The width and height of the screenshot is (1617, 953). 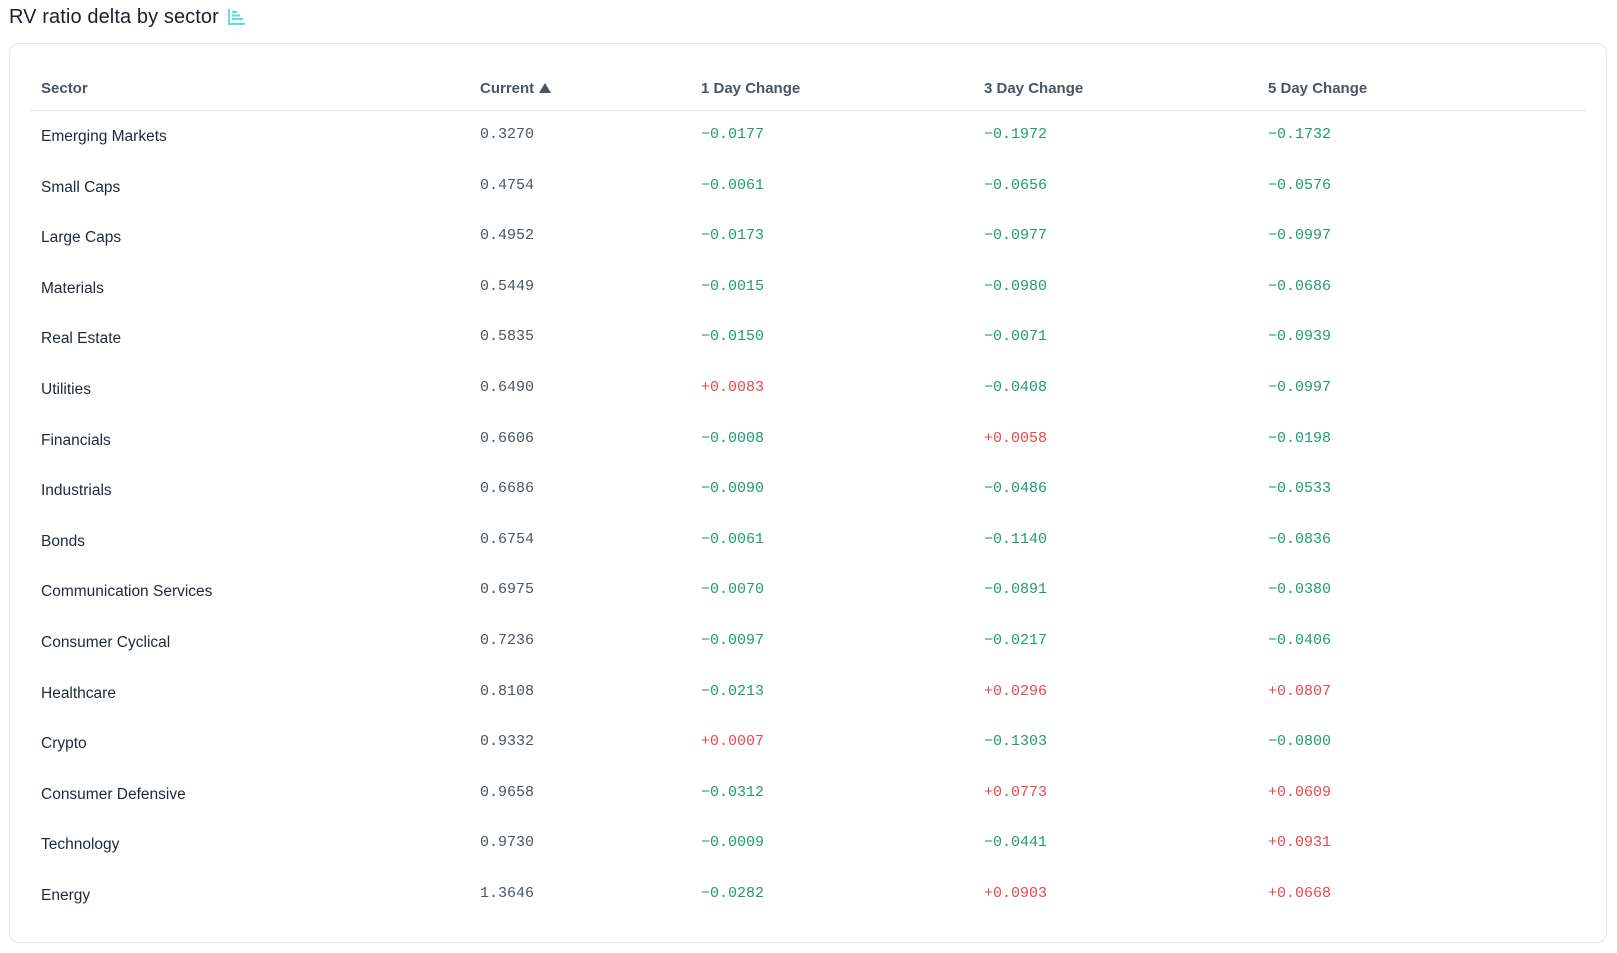 What do you see at coordinates (1300, 742) in the screenshot?
I see `cell-5-day-change: −0.0800` at bounding box center [1300, 742].